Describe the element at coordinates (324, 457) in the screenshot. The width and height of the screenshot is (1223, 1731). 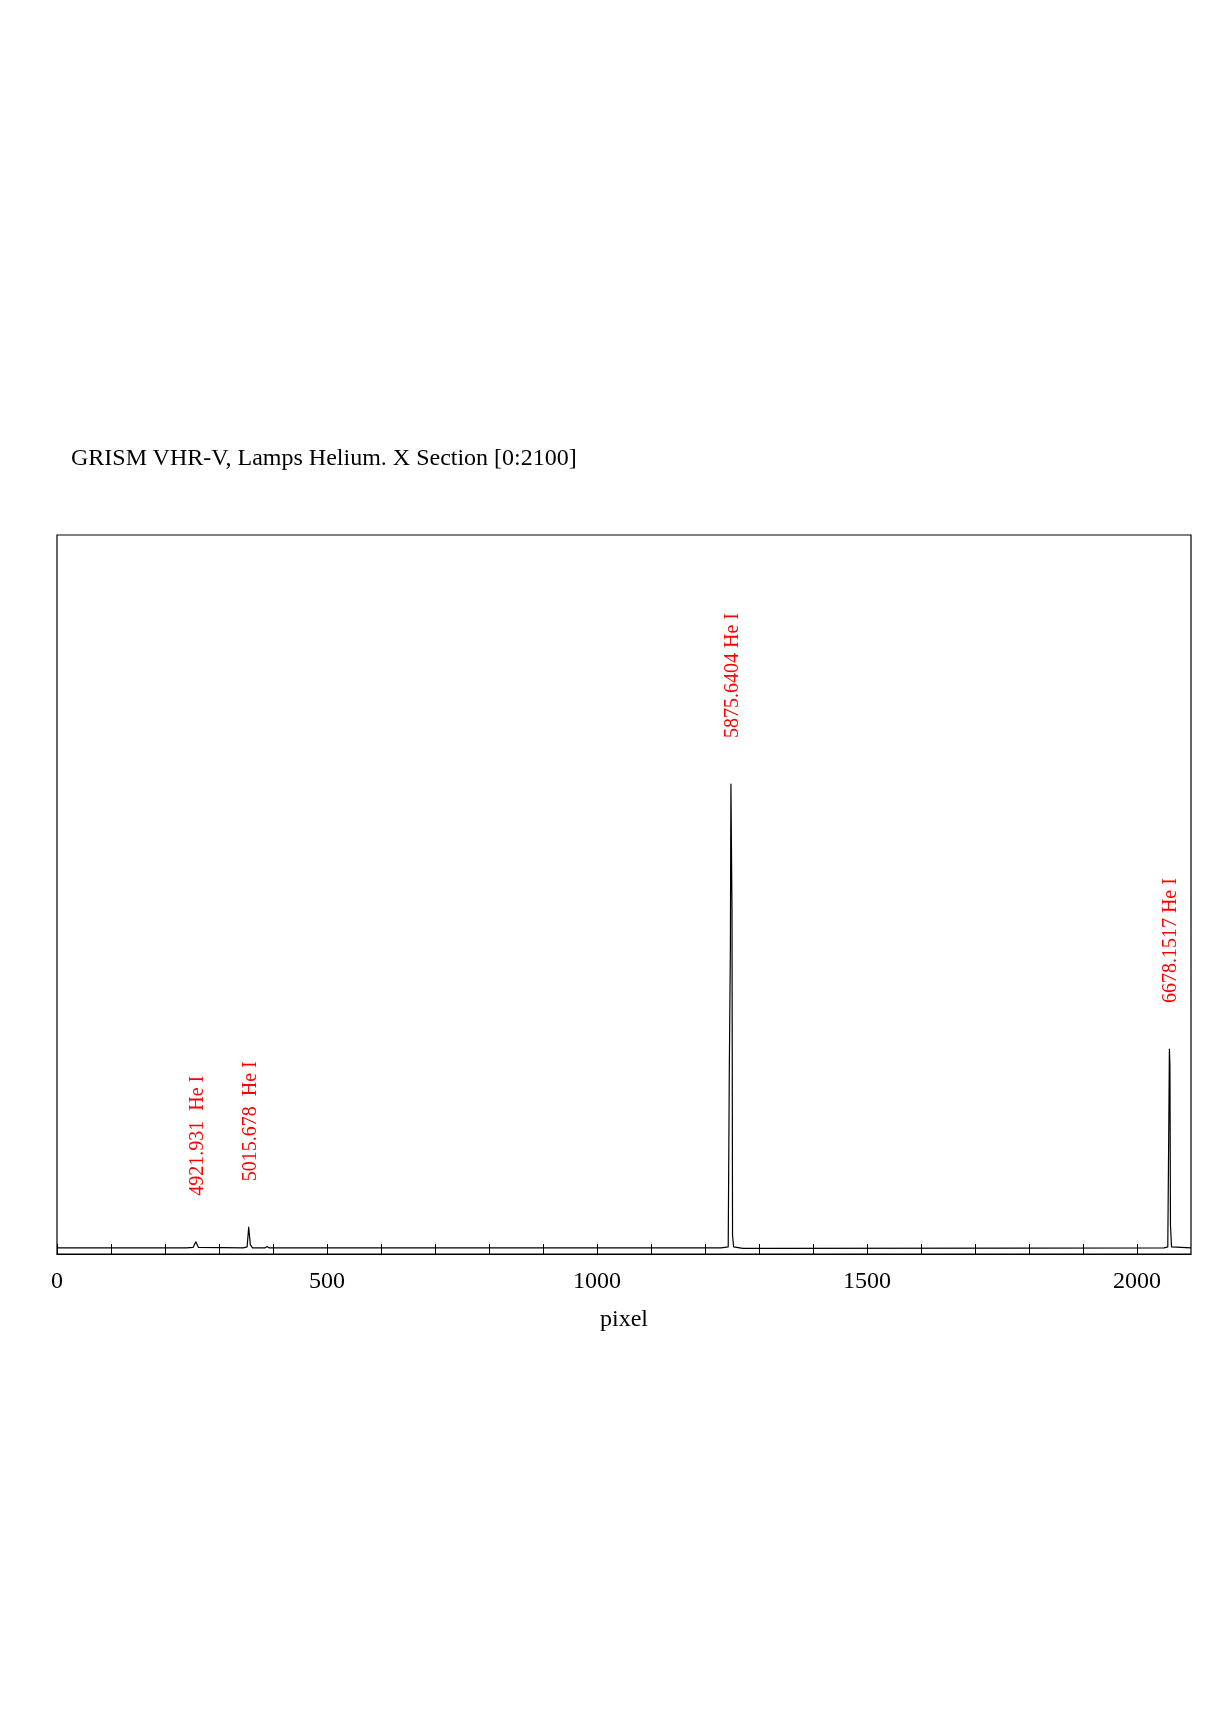
I see `chart-title: GRISM VHR-V, Lamps Helium. X Section [0:2100]` at that location.